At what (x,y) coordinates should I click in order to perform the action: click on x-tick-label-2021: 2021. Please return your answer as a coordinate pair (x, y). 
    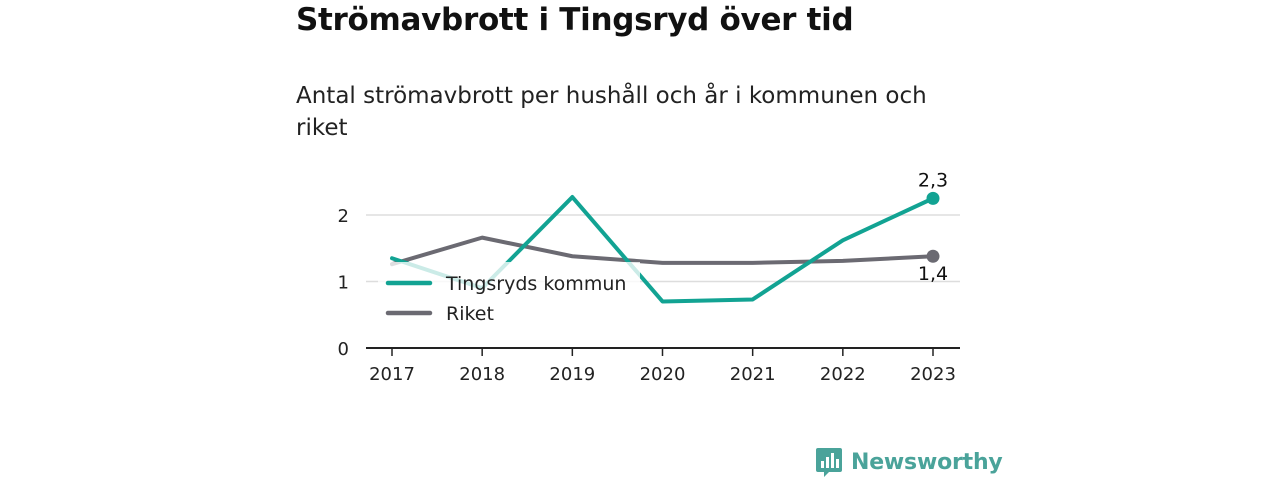
    Looking at the image, I should click on (753, 374).